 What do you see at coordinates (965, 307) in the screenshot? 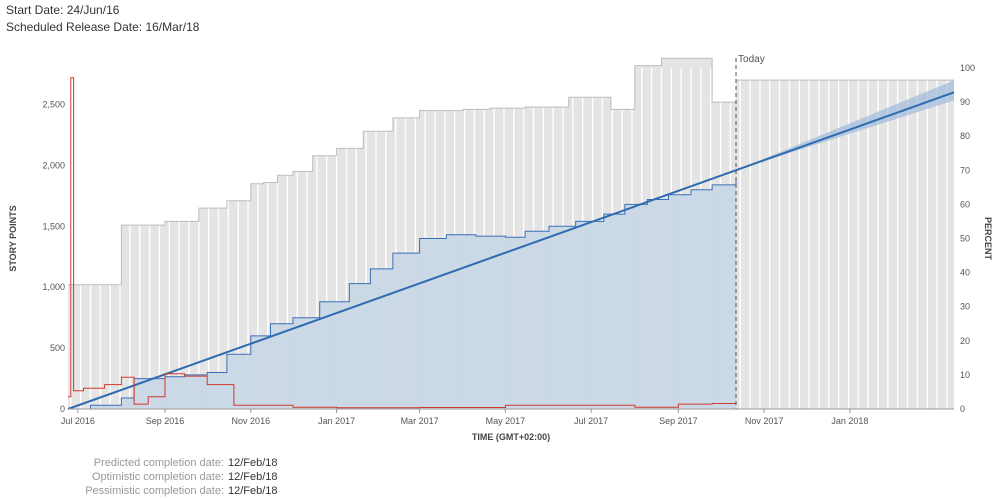
I see `y2-tick-label: 30` at bounding box center [965, 307].